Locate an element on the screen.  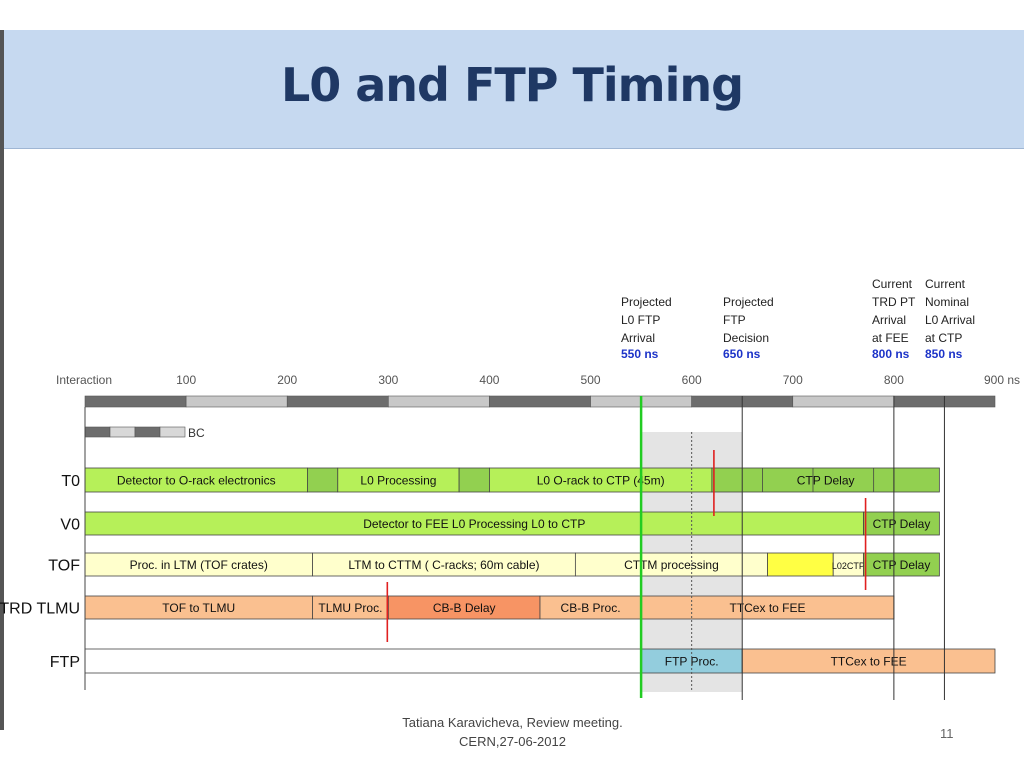
segment-label: L0 O-rack to CTP (45m) is located at coordinates (601, 481).